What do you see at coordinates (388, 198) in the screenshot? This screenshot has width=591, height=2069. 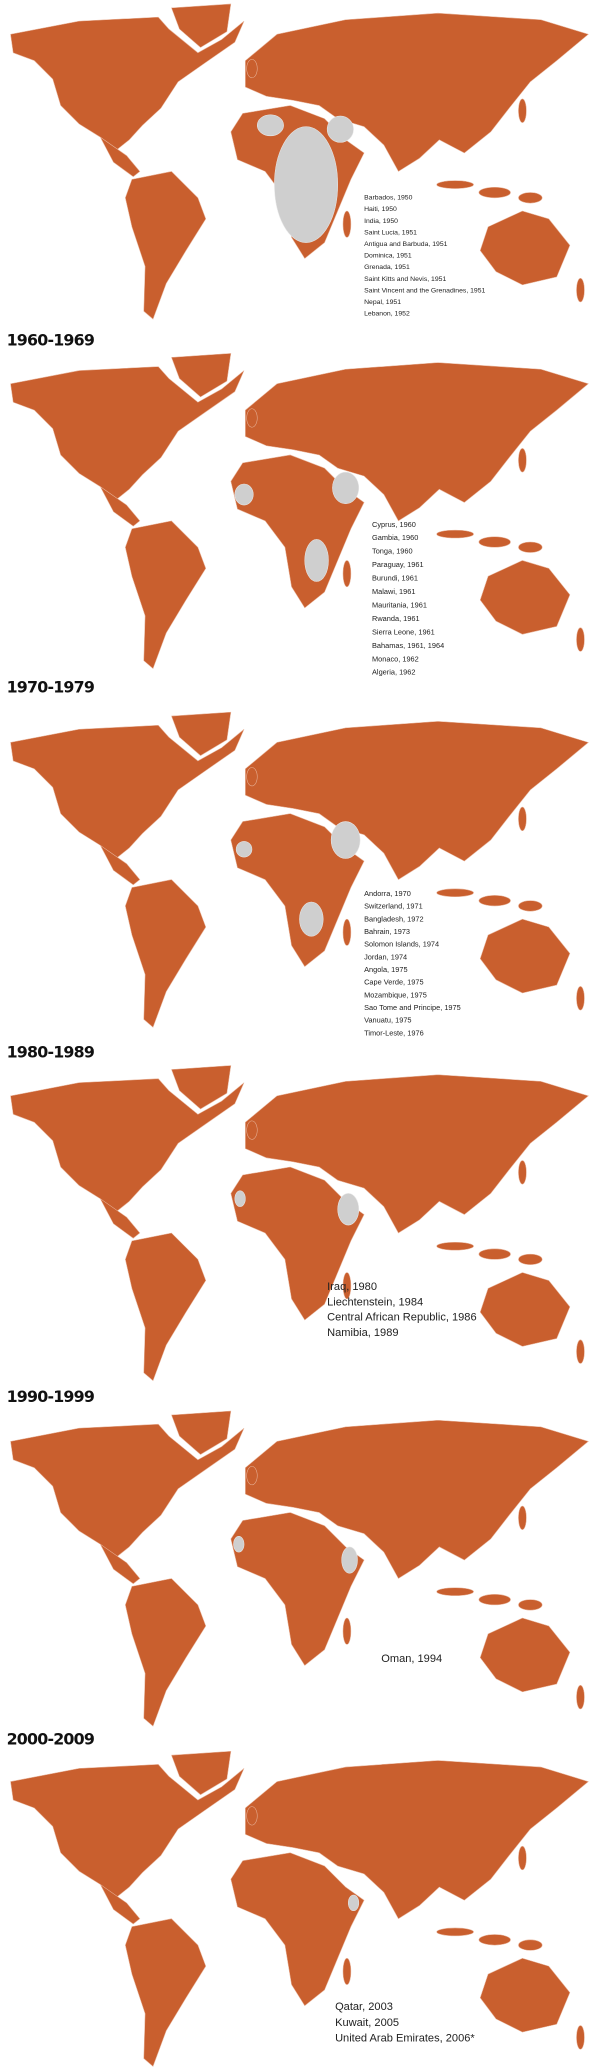 I see `country-entry: Barbados, 1950` at bounding box center [388, 198].